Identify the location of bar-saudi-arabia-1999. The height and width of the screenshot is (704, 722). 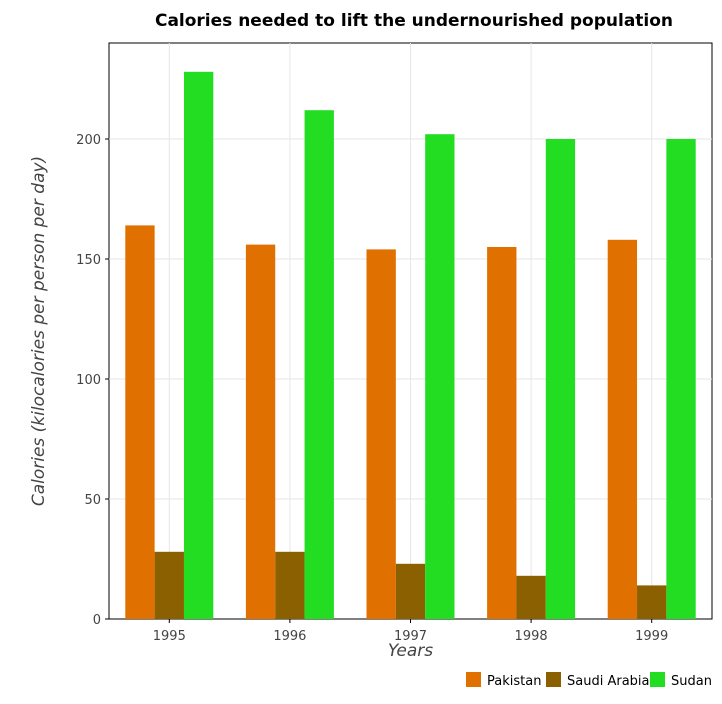
(652, 602).